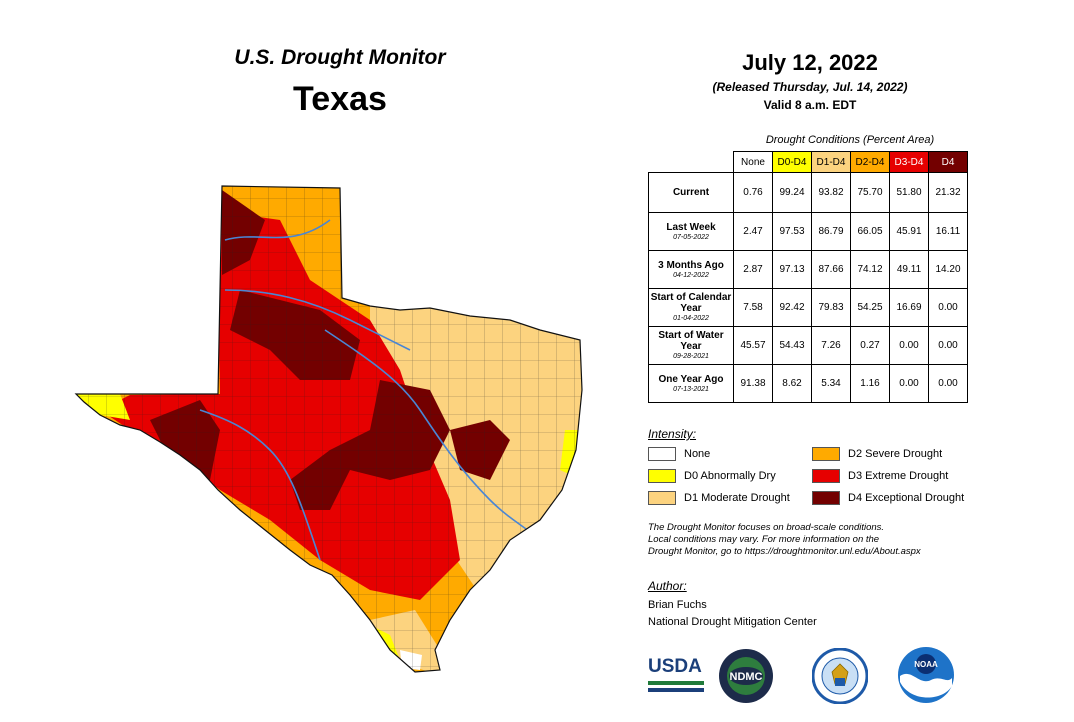 This screenshot has height=722, width=1074. What do you see at coordinates (340, 57) in the screenshot?
I see `monitor-title: U.S. Drought Monitor` at bounding box center [340, 57].